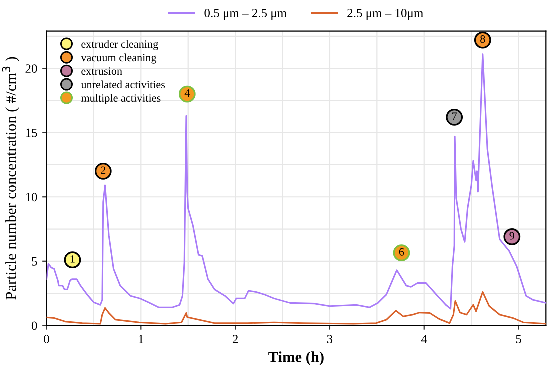 The image size is (550, 368). Describe the element at coordinates (11, 178) in the screenshot. I see `y-axis-title: Particle number concentration ( #/cm$^{3}$ )` at that location.